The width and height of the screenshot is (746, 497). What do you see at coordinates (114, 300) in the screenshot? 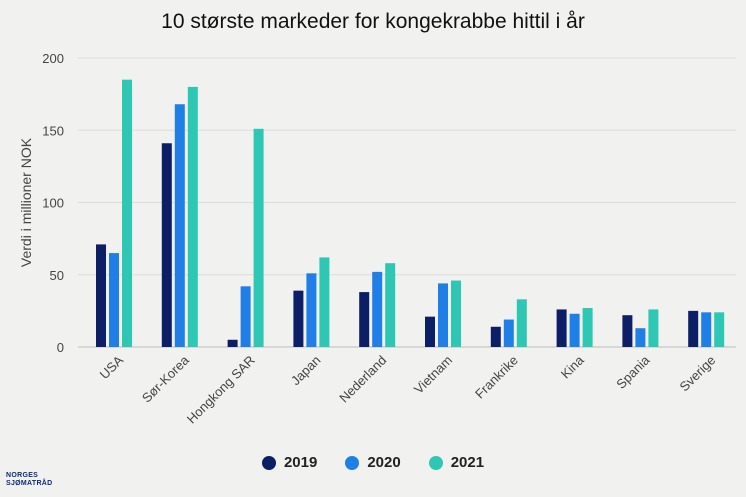
I see `bar-2020-usa` at bounding box center [114, 300].